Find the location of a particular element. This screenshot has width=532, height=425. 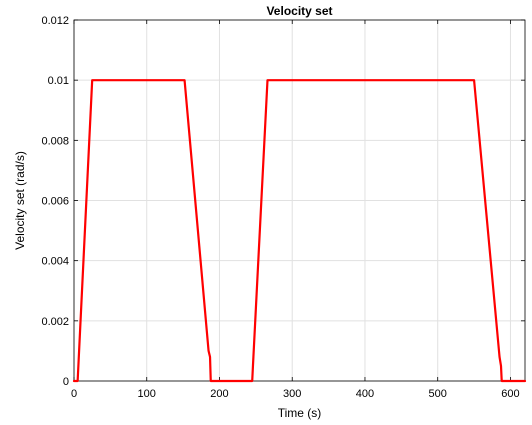

y-tick-label: 0.008 is located at coordinates (55, 141).